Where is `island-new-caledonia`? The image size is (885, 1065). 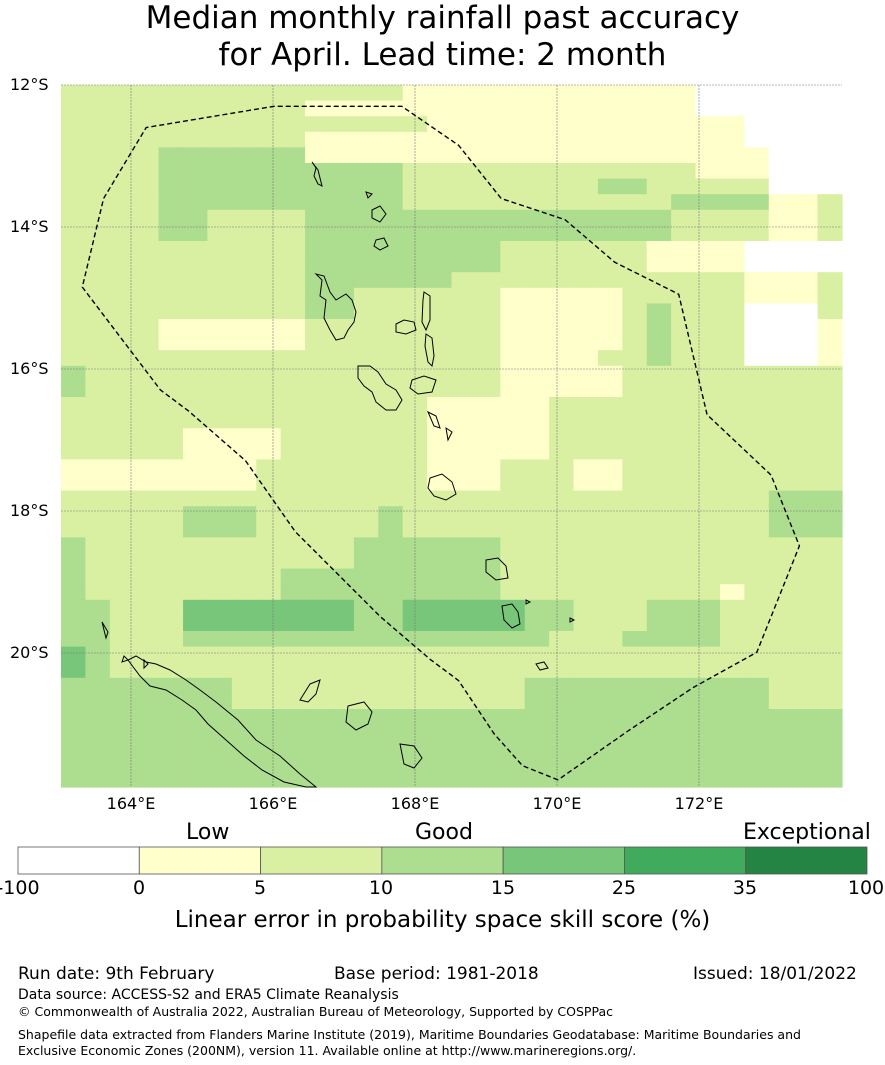 island-new-caledonia is located at coordinates (222, 721).